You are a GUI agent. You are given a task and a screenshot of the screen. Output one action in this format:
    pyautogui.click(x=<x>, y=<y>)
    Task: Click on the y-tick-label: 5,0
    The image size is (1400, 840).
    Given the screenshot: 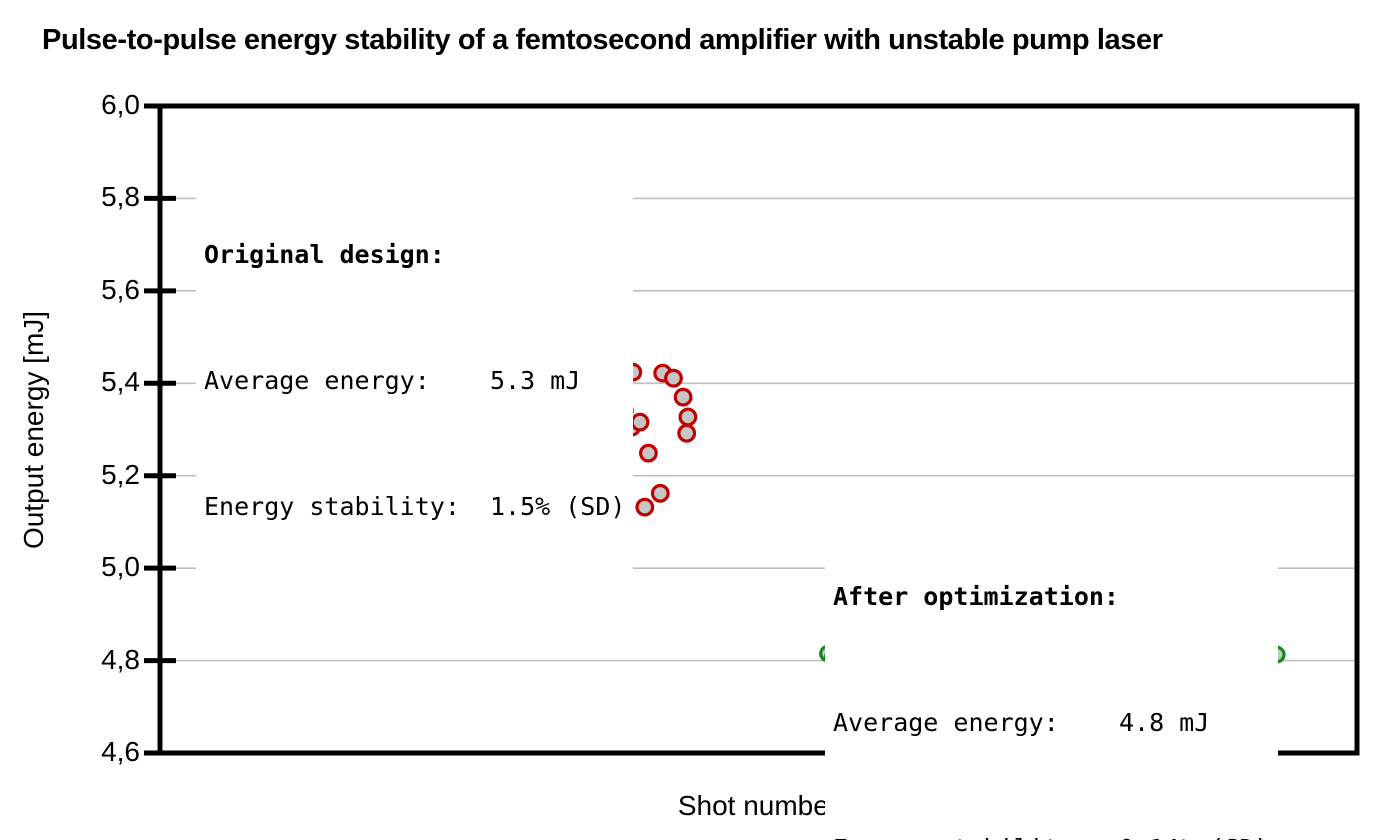 What is the action you would take?
    pyautogui.click(x=120, y=567)
    